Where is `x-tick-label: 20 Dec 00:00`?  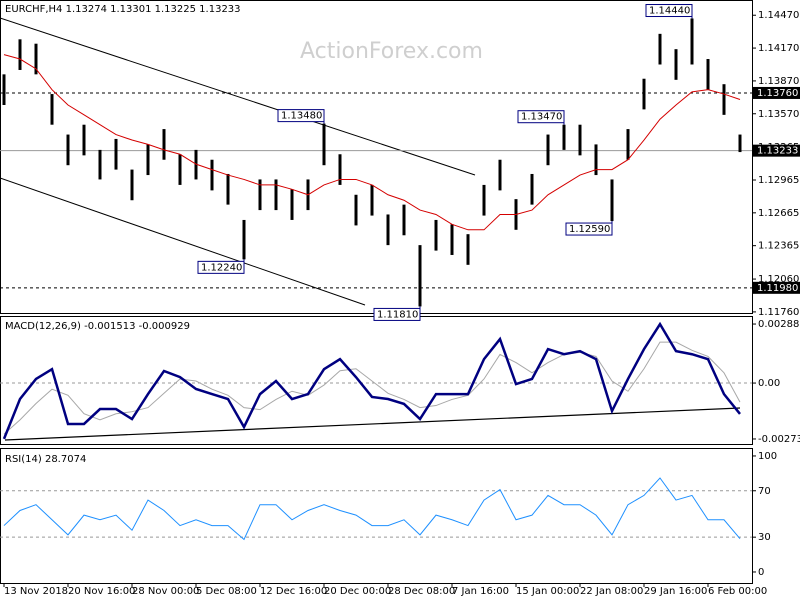
x-tick-label: 20 Dec 00:00 is located at coordinates (357, 591).